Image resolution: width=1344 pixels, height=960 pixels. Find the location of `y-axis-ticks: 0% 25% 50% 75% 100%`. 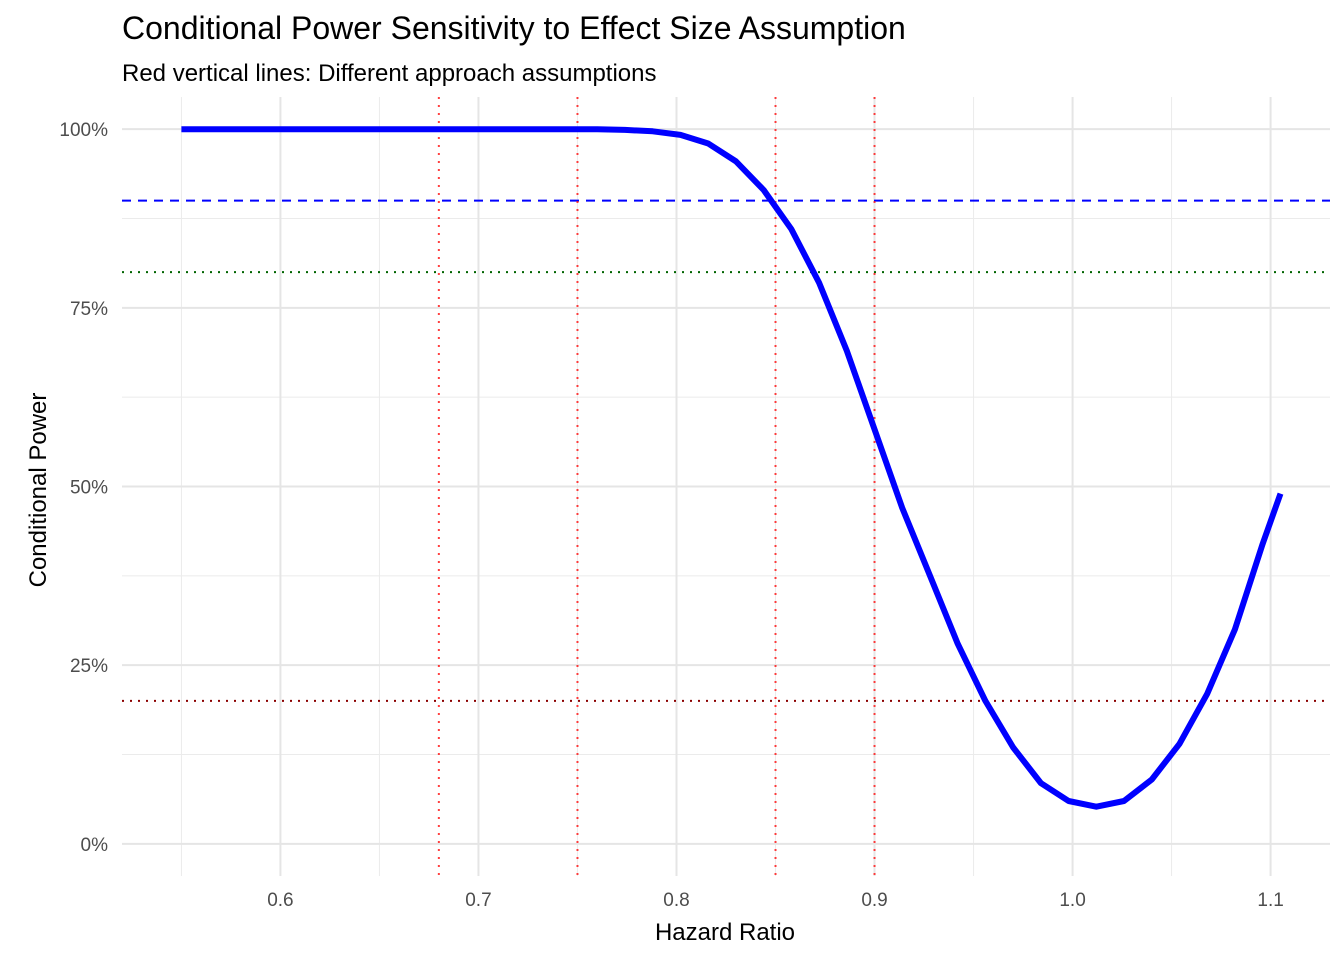

y-axis-ticks: 0% 25% 50% 75% 100% is located at coordinates (83, 488).